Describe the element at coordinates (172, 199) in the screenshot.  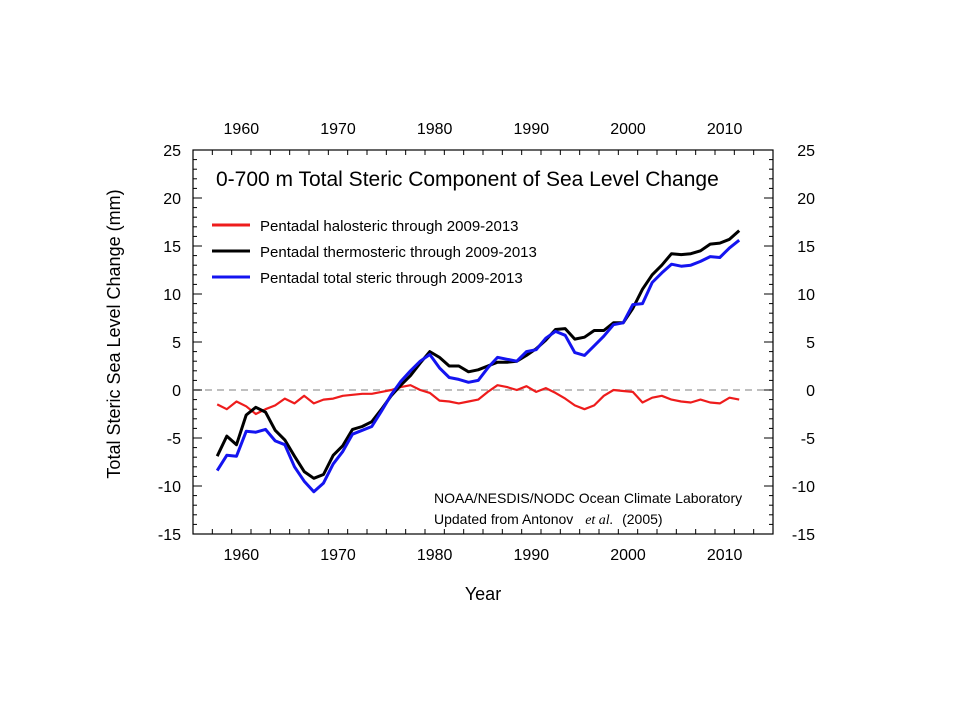
I see `y-tick-label-left: 20` at that location.